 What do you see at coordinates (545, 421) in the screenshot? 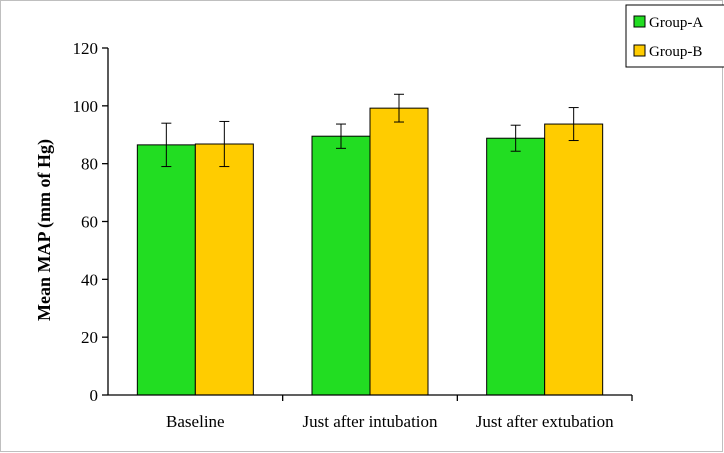
I see `x-category-label: Just after extubation` at bounding box center [545, 421].